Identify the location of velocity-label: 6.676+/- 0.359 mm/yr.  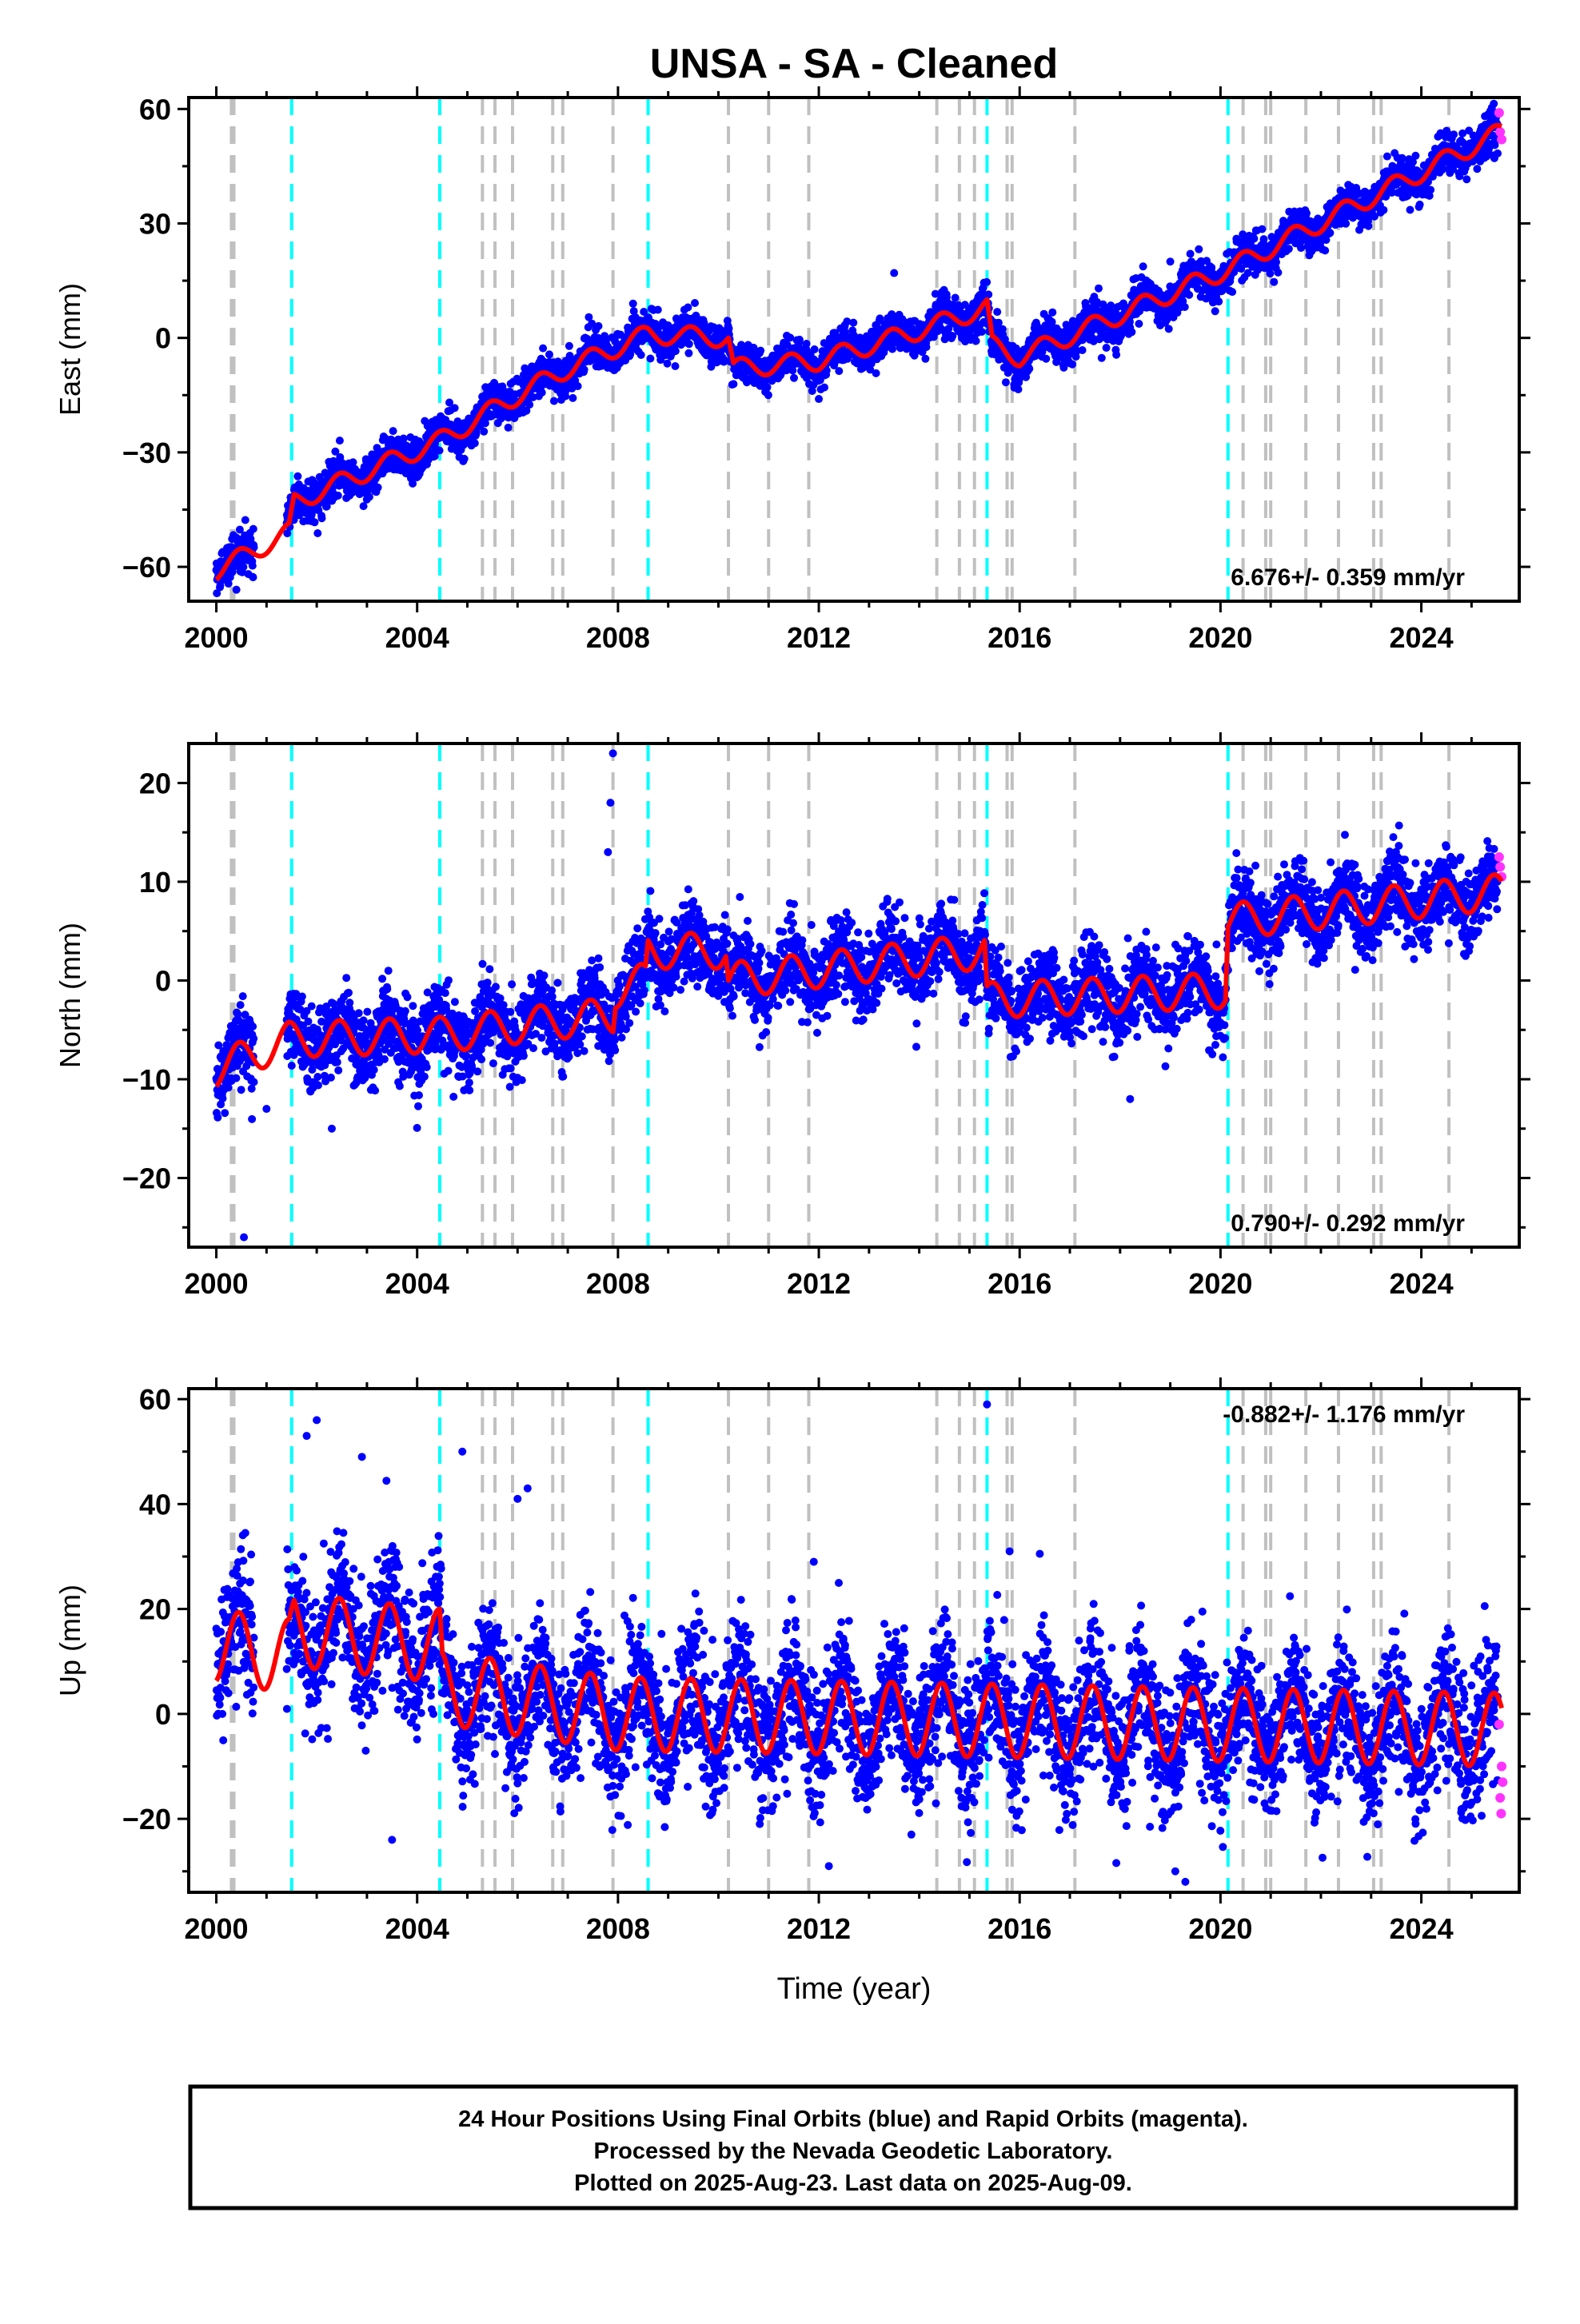
(1348, 577).